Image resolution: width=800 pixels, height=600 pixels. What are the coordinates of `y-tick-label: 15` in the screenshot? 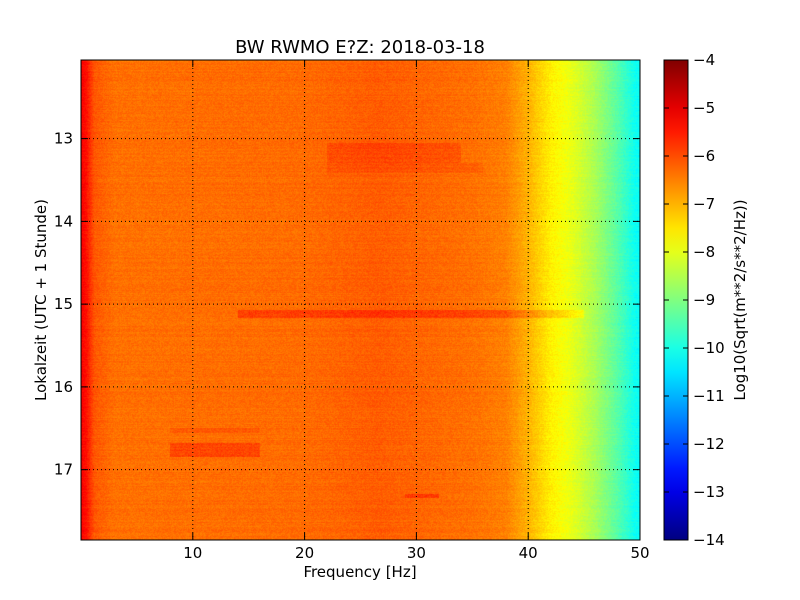 It's located at (63, 304).